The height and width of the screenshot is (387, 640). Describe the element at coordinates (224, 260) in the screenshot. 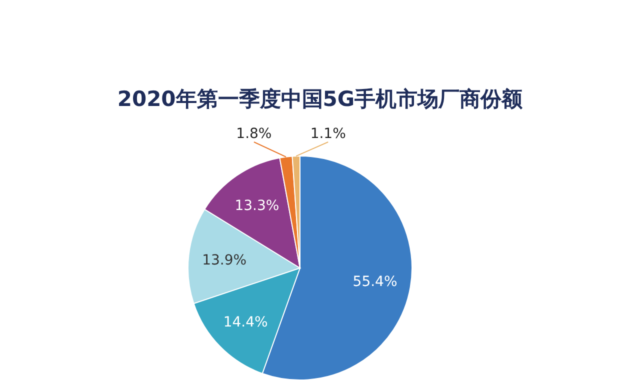

I see `data-label: 13.9%` at that location.